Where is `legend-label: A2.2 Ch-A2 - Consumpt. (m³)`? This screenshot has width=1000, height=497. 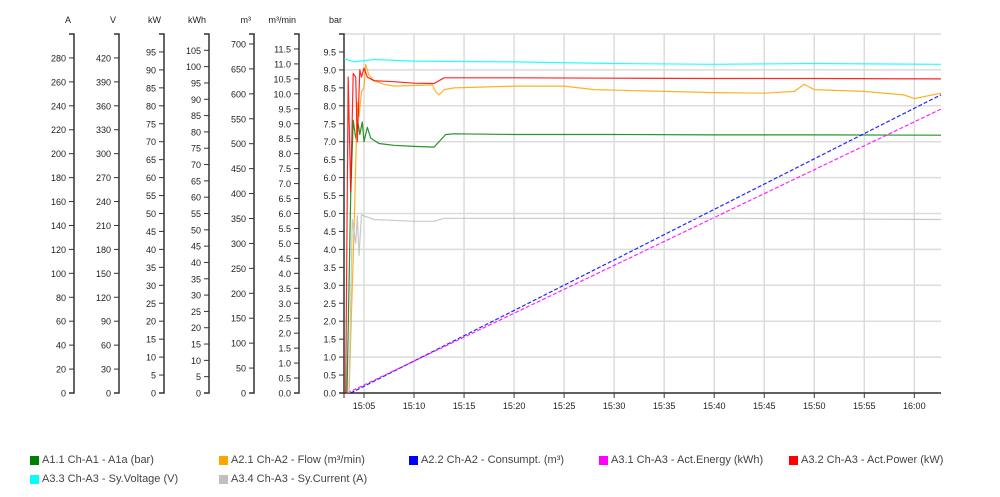
legend-label: A2.2 Ch-A2 - Consumpt. (m³) is located at coordinates (493, 460).